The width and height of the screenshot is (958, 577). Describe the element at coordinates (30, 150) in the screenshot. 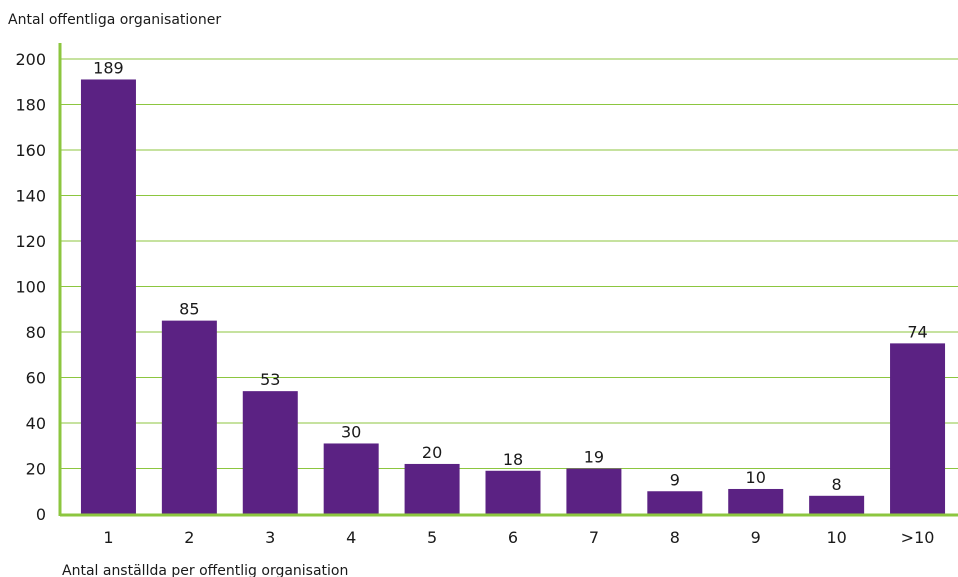

I see `y-tick-label: 160` at that location.